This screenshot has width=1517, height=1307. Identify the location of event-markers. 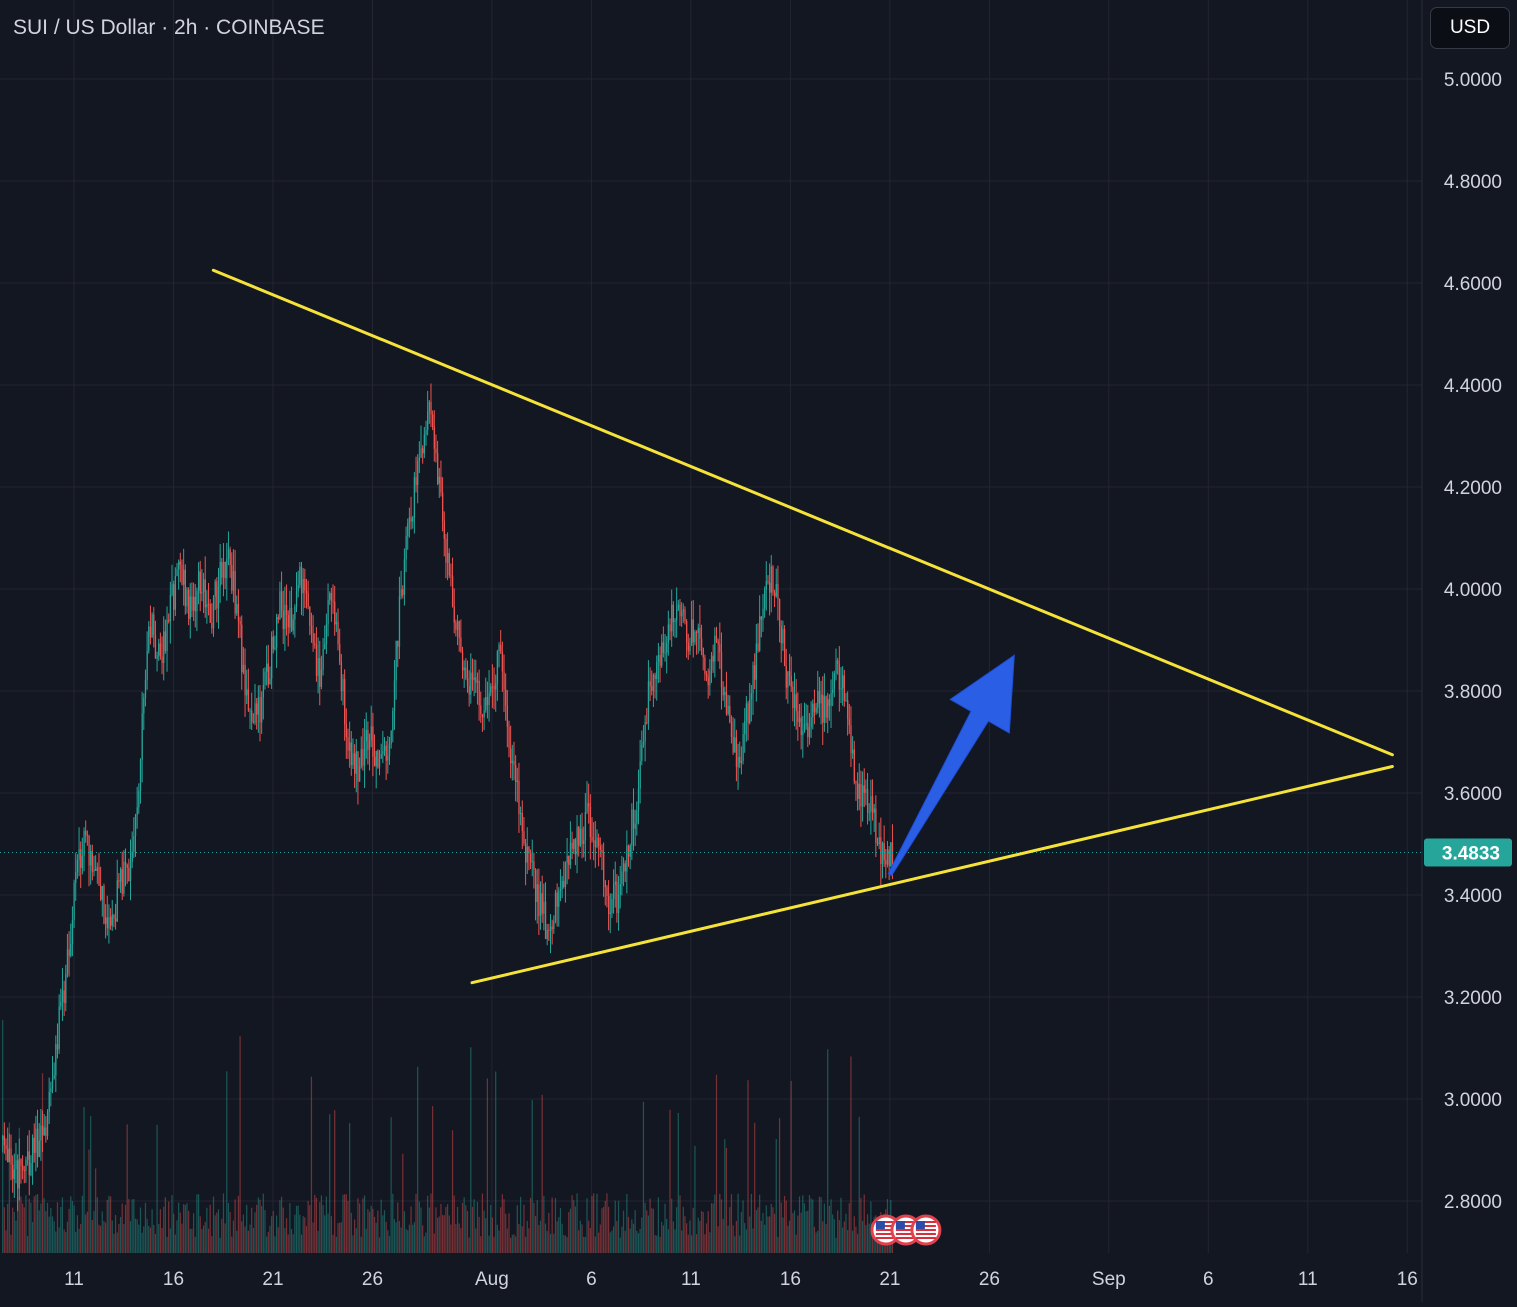
(906, 1230).